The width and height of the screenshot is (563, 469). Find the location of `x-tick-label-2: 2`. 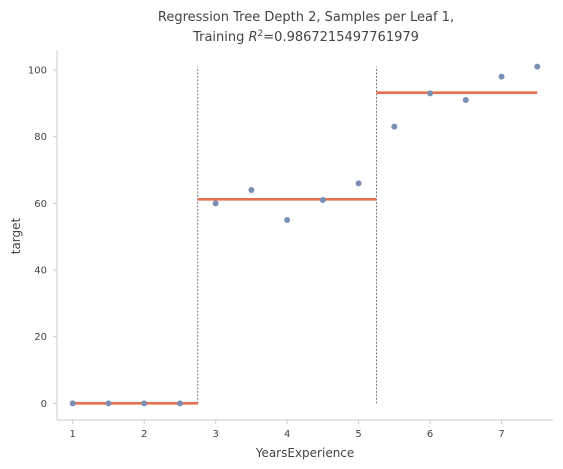

x-tick-label-2: 2 is located at coordinates (144, 434).